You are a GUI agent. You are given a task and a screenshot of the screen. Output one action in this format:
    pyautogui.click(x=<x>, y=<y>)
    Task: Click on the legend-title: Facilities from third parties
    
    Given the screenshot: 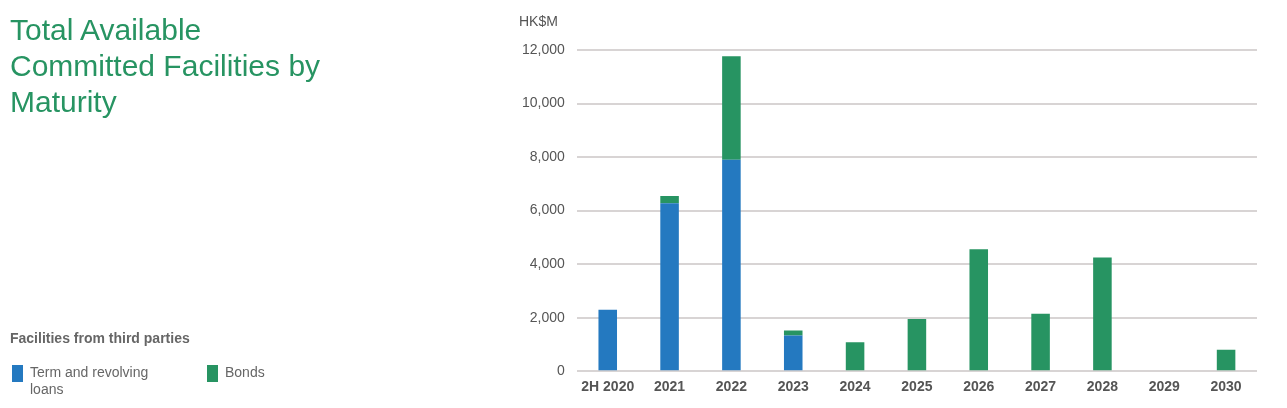 What is the action you would take?
    pyautogui.click(x=100, y=337)
    